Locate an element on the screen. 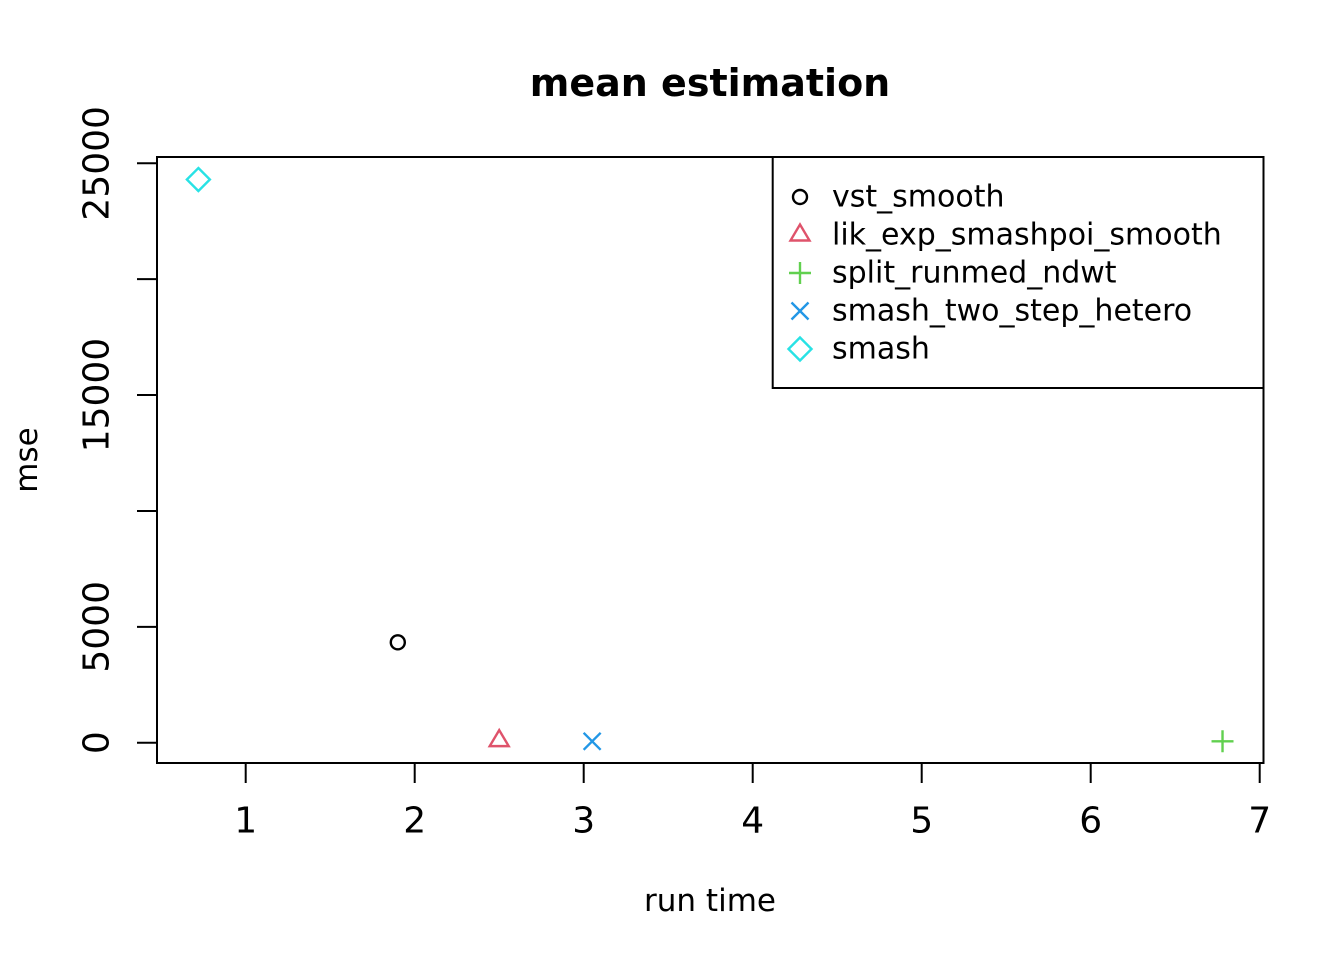 The width and height of the screenshot is (1344, 964). x-tick-label: 2 is located at coordinates (414, 821).